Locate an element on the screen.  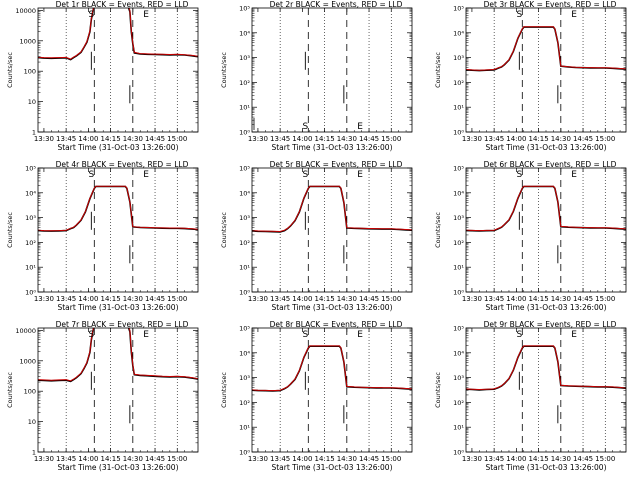
panel-title: Det 5r BLACK = Events, RED = LLD is located at coordinates (336, 164).